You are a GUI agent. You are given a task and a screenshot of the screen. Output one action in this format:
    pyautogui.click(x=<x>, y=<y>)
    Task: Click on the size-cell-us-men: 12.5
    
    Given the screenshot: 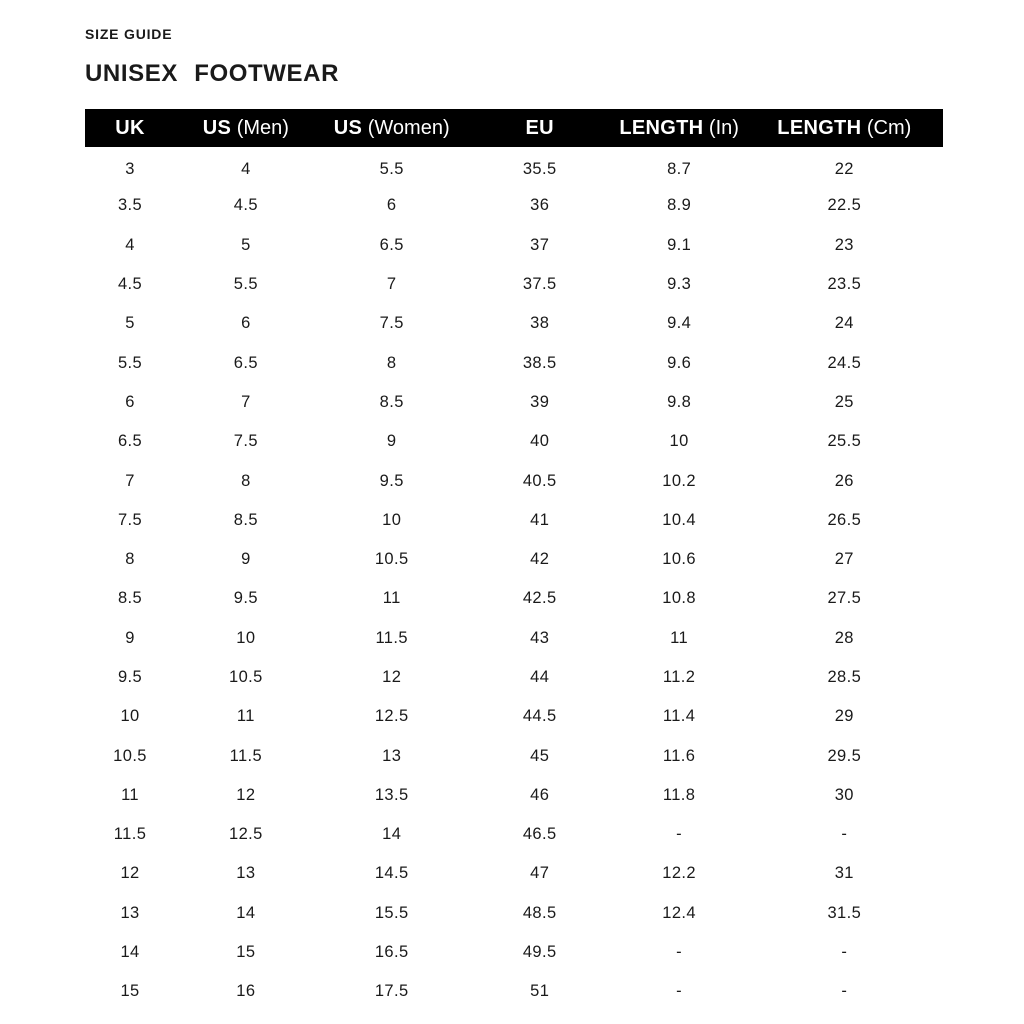 What is the action you would take?
    pyautogui.click(x=246, y=834)
    